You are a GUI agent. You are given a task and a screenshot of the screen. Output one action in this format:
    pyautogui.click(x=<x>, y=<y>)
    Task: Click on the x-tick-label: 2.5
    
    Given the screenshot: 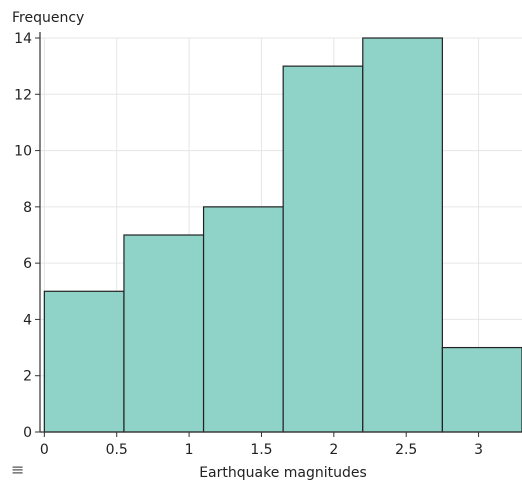 What is the action you would take?
    pyautogui.click(x=406, y=450)
    